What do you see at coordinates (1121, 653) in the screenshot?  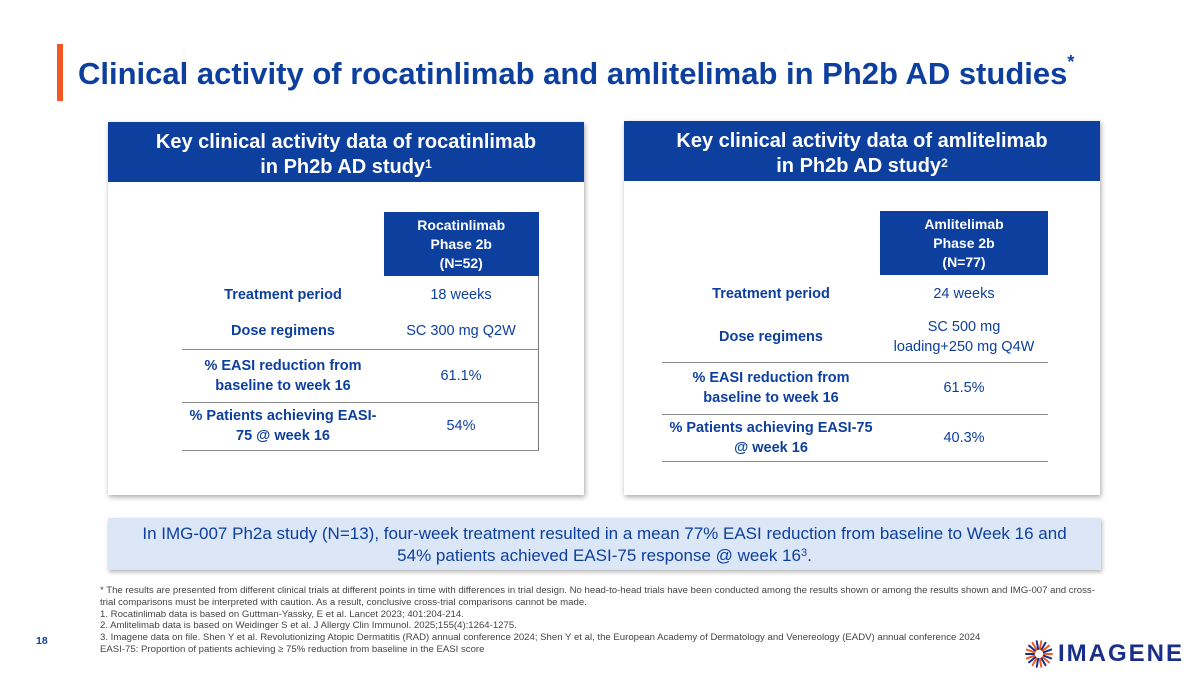 I see `logo-text: IMAGENE` at bounding box center [1121, 653].